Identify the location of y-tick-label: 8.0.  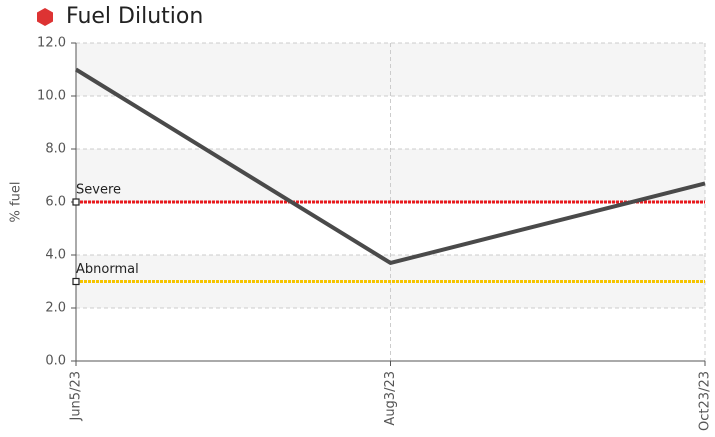
(55, 149).